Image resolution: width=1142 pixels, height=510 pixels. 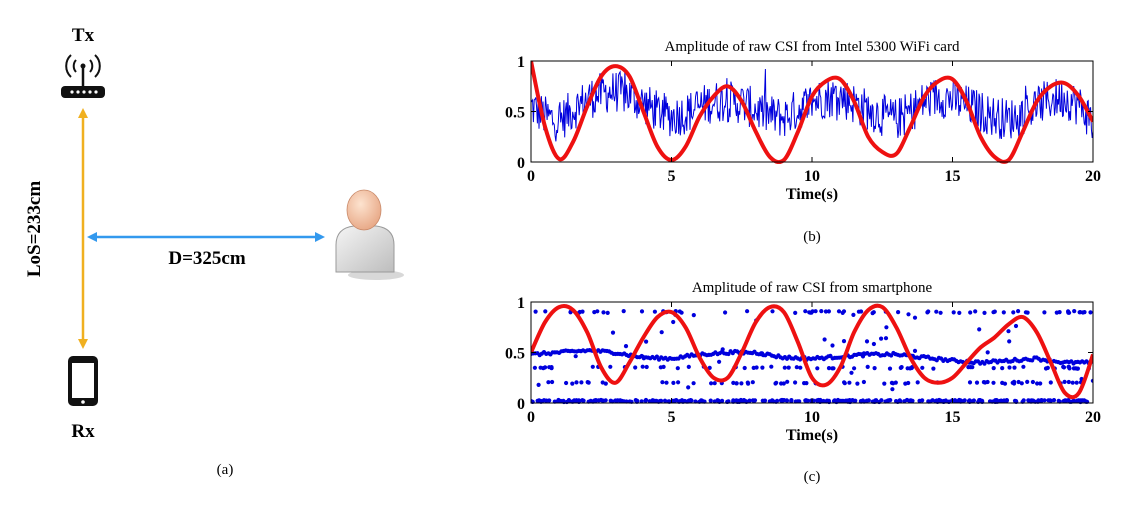 What do you see at coordinates (369, 234) in the screenshot?
I see `person-icon` at bounding box center [369, 234].